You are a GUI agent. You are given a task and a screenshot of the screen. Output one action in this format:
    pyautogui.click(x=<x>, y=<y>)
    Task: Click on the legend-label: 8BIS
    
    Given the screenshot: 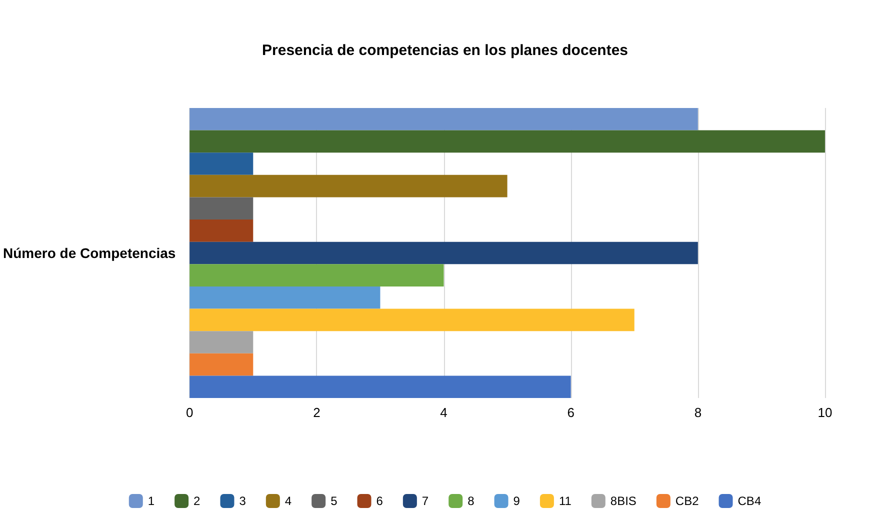 What is the action you would take?
    pyautogui.click(x=623, y=501)
    